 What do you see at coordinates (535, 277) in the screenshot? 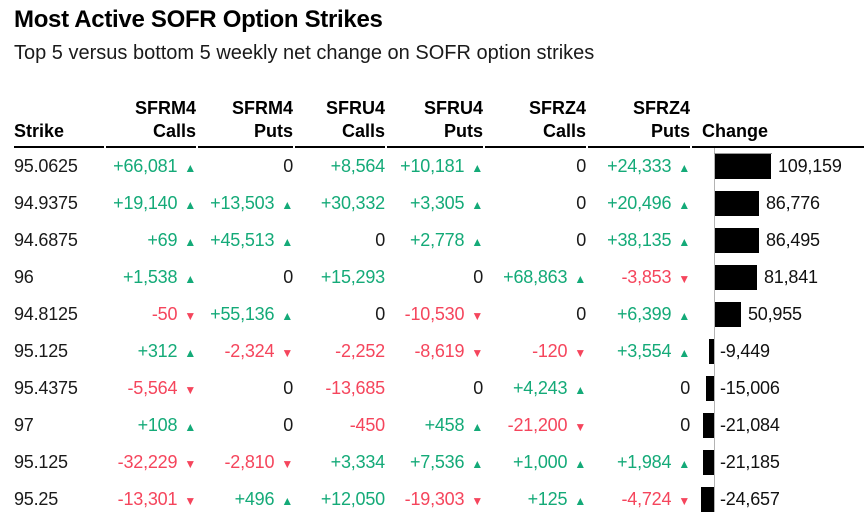
I see `value-text: +68,863` at bounding box center [535, 277].